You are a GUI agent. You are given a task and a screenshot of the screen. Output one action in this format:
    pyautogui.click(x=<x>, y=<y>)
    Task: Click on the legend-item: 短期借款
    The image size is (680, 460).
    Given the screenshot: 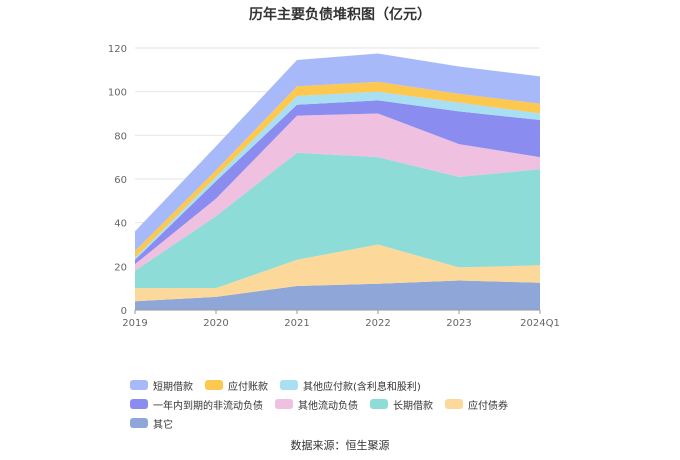 What is the action you would take?
    pyautogui.click(x=161, y=385)
    